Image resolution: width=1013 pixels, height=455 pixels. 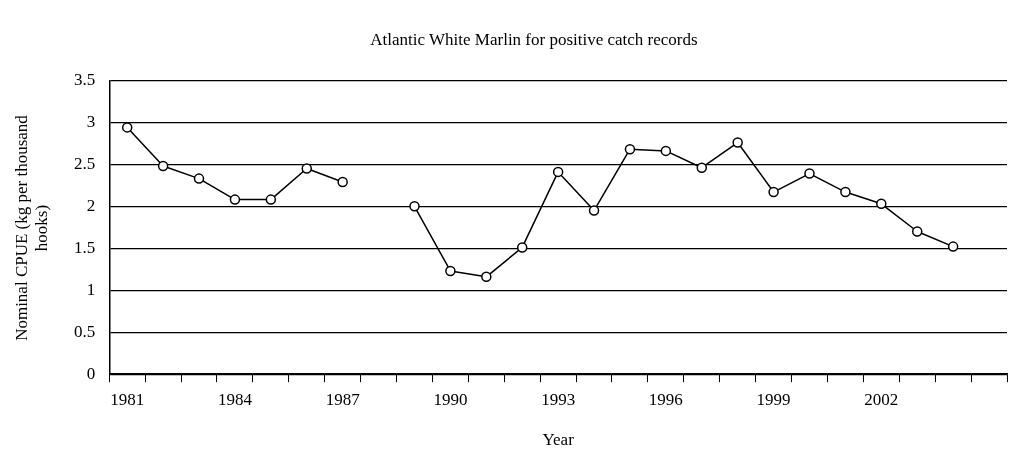 I want to click on x-tick-label: 2002, so click(x=881, y=399).